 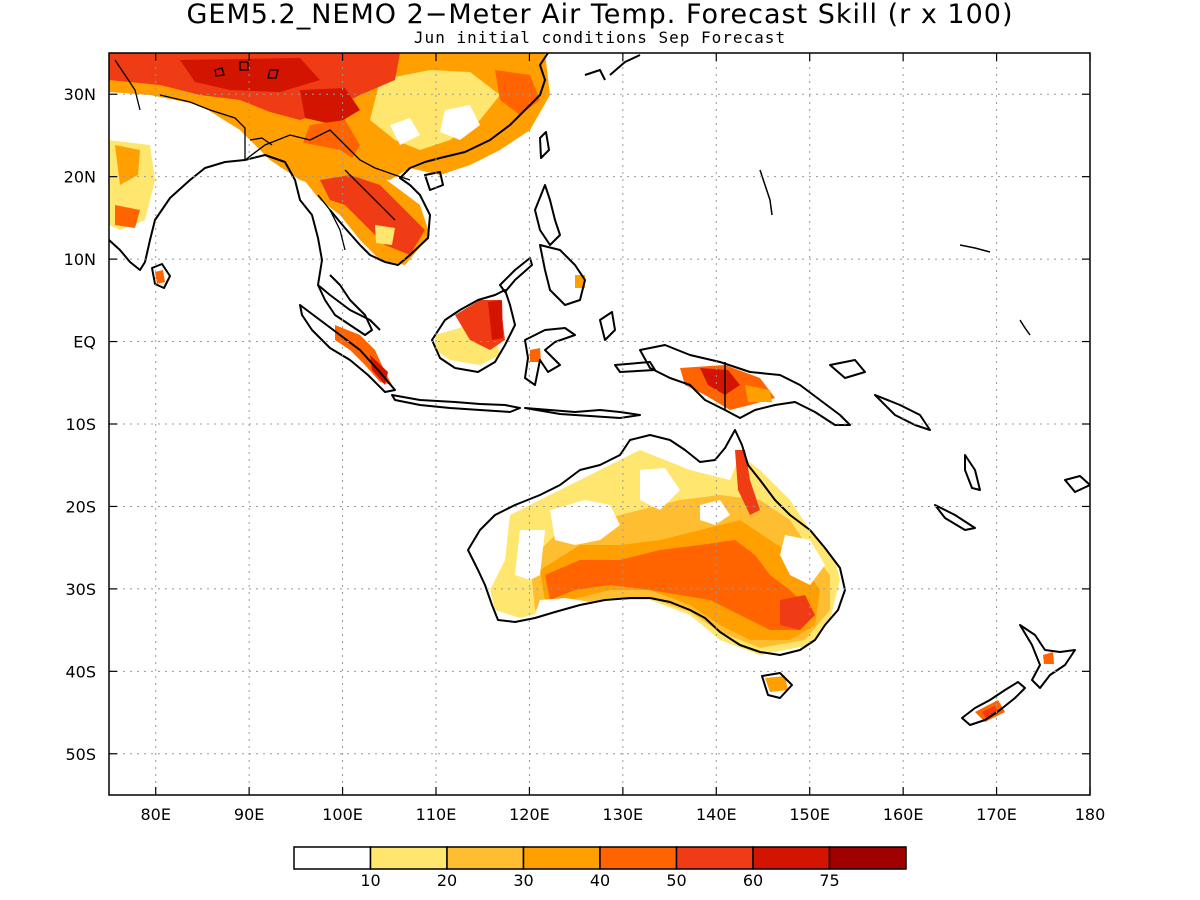 What do you see at coordinates (580, 281) in the screenshot?
I see `shade-philippines` at bounding box center [580, 281].